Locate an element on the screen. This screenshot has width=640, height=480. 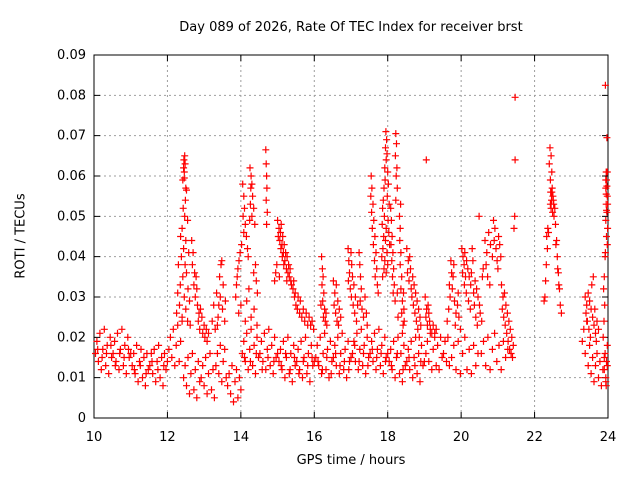
y-tick-label: 0.07 is located at coordinates (71, 136).